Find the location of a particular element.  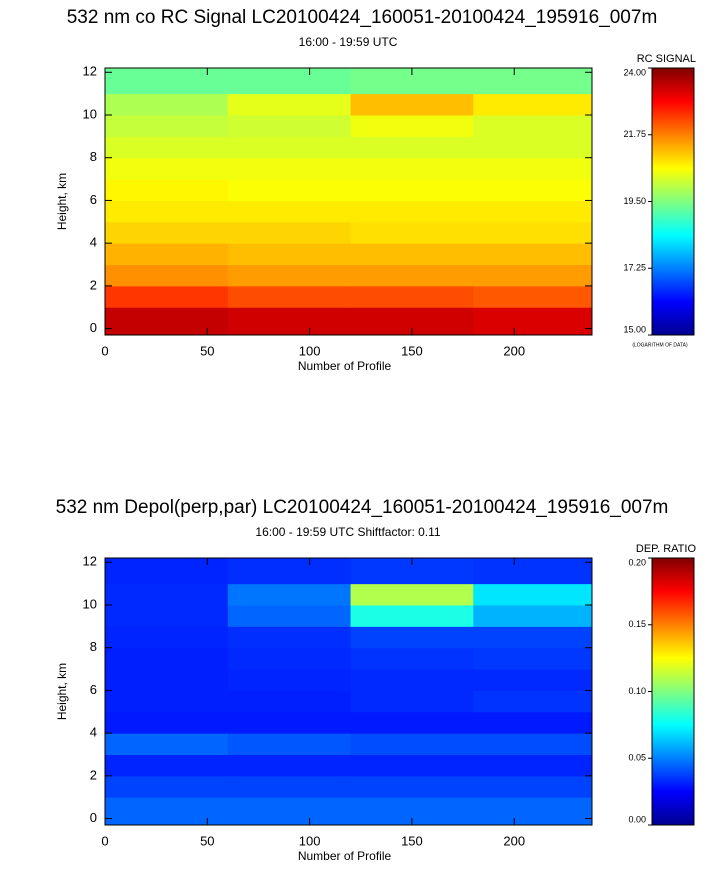

colorbar-tick-label: 17.25 is located at coordinates (634, 268).